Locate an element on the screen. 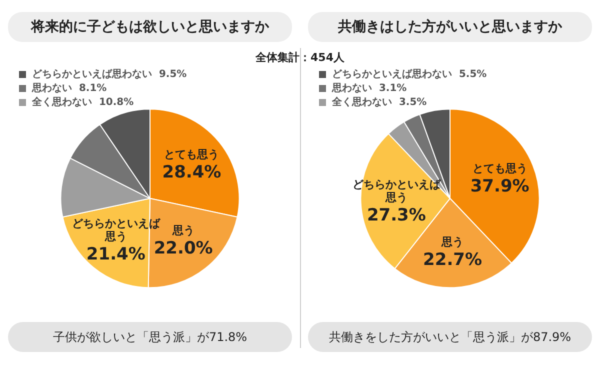 Image resolution: width=600 pixels, height=392 pixels. text: 全体集計：454人 is located at coordinates (300, 57).